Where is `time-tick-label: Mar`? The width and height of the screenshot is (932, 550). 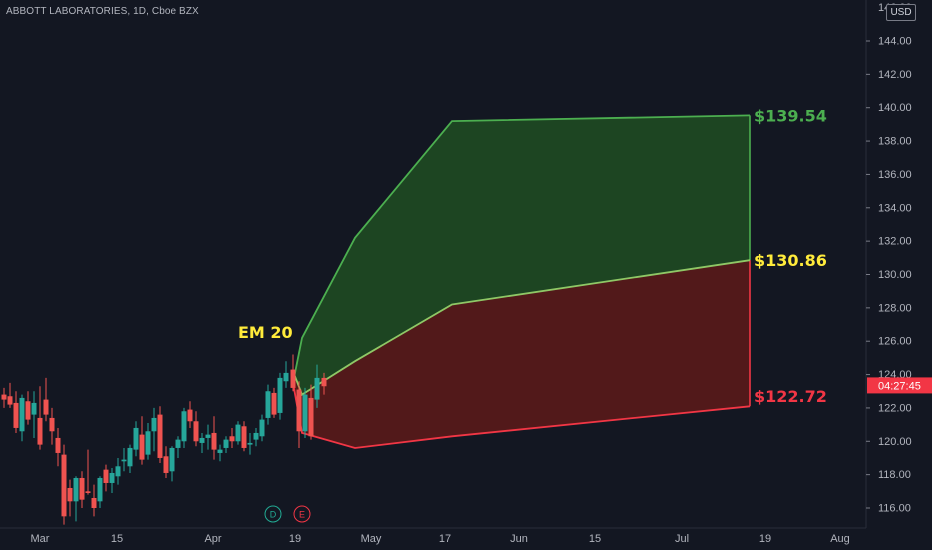
time-tick-label: Mar is located at coordinates (40, 539).